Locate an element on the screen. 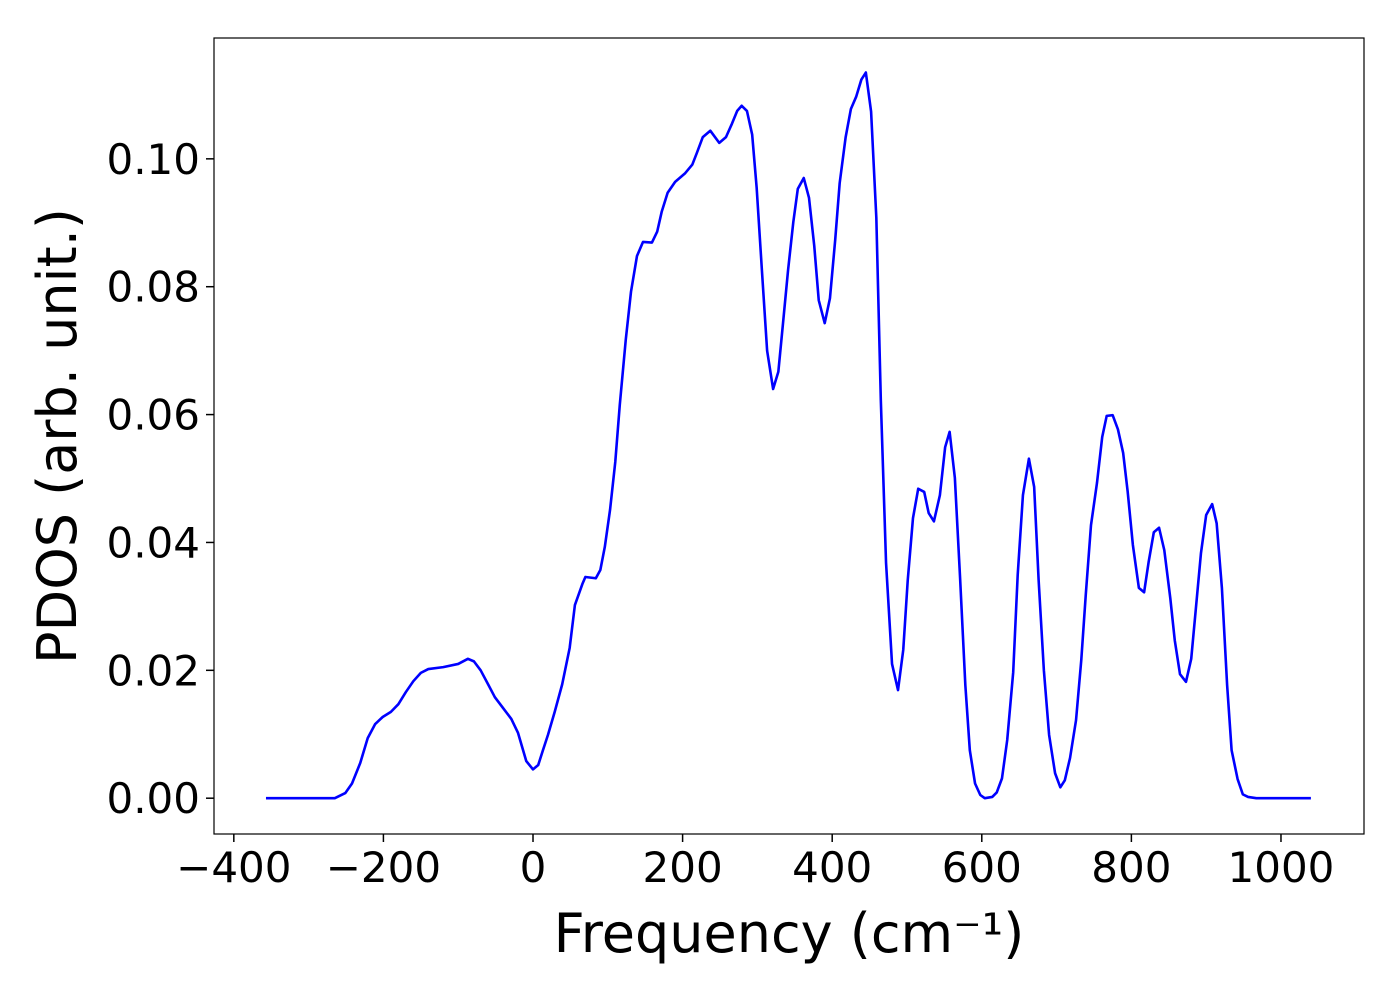  x-tick-label: 600 is located at coordinates (982, 867).